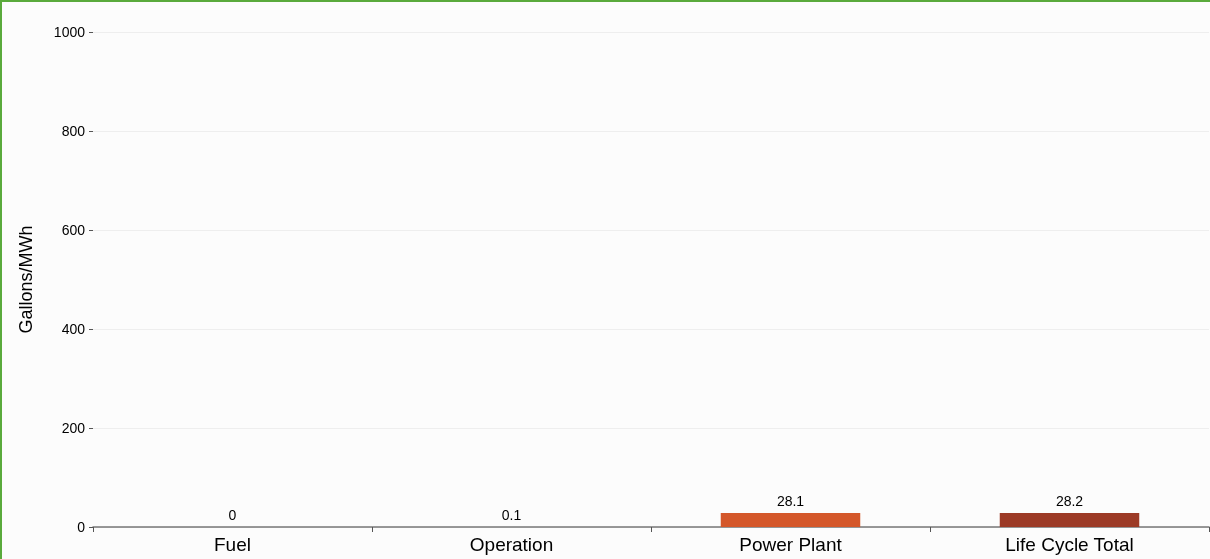 The image size is (1210, 559). I want to click on data-label: 0.1, so click(511, 514).